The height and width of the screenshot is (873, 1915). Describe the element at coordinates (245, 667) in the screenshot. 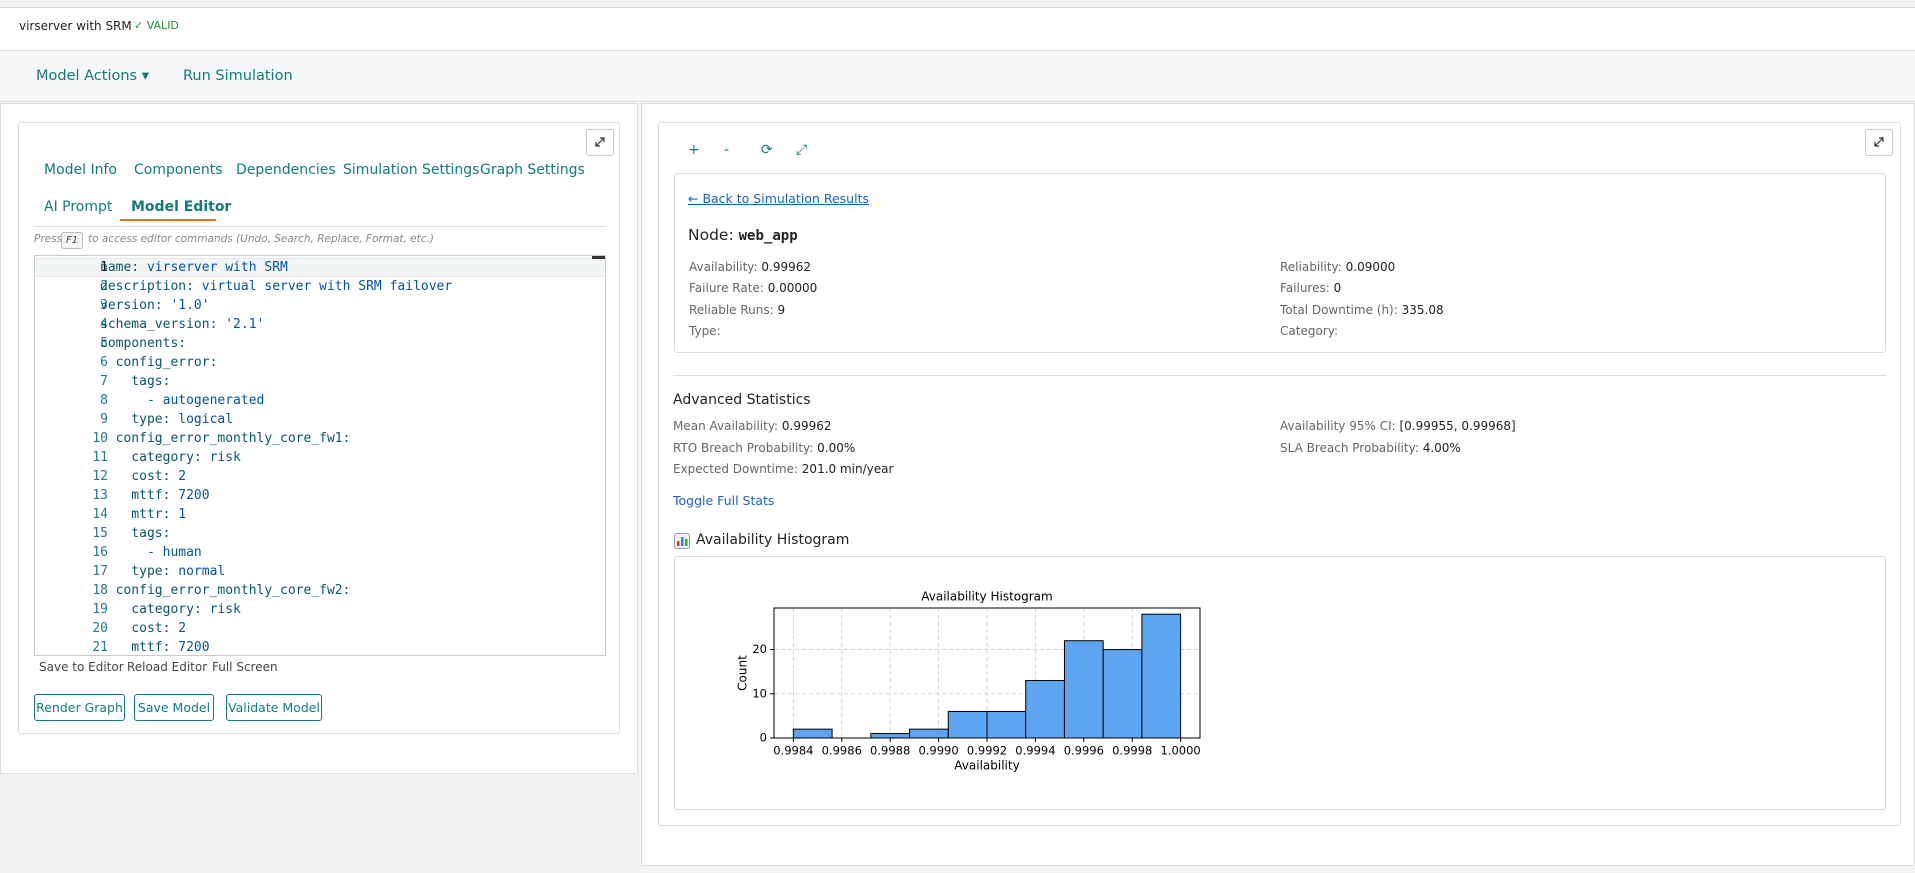

I see `editor-link: Full Screen` at that location.